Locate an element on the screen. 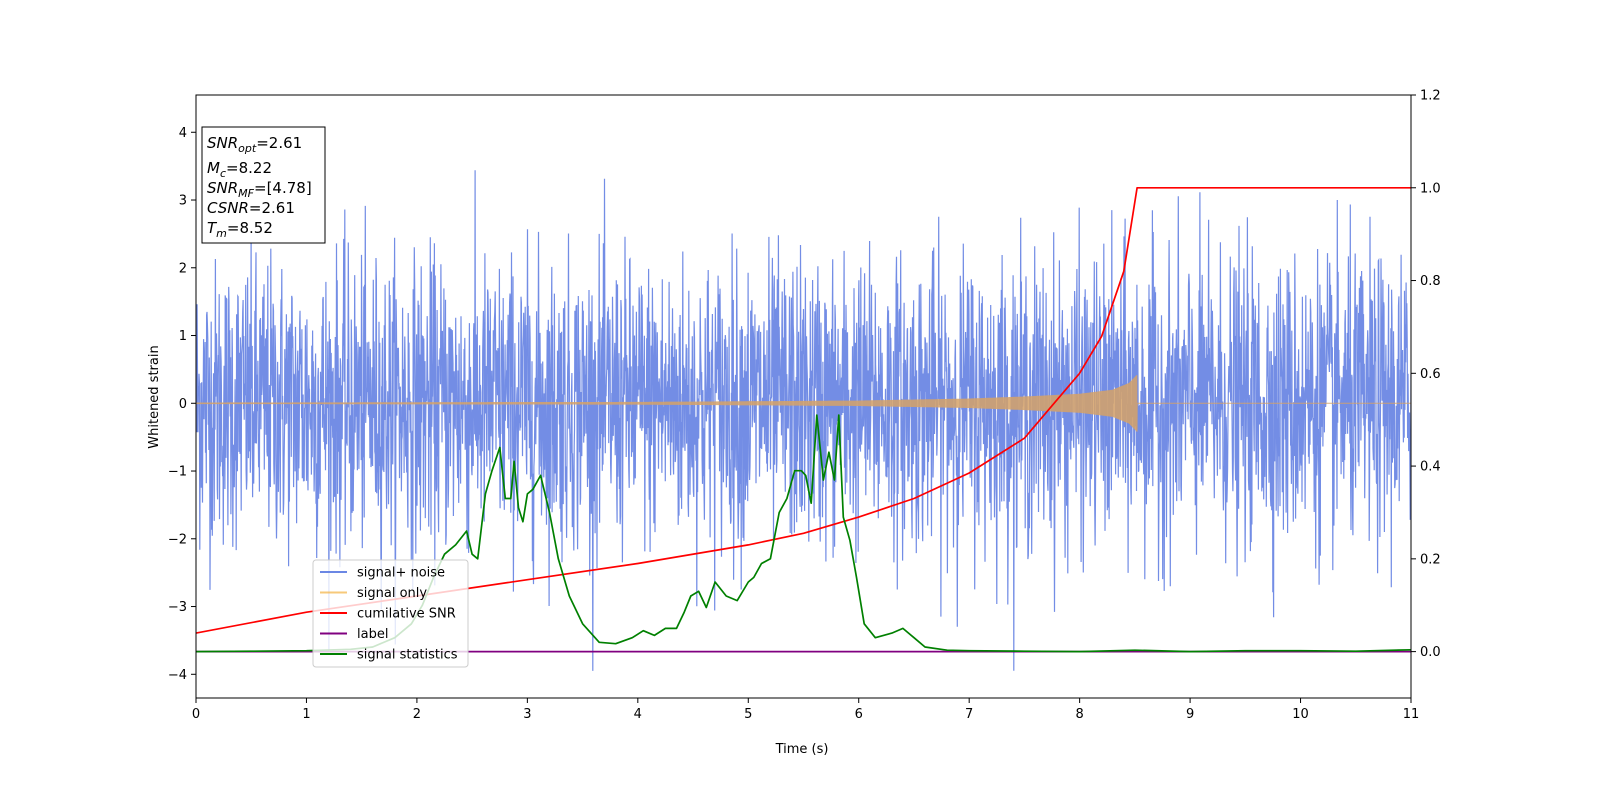 This screenshot has height=800, width=1600. legend-label: label is located at coordinates (372, 634).